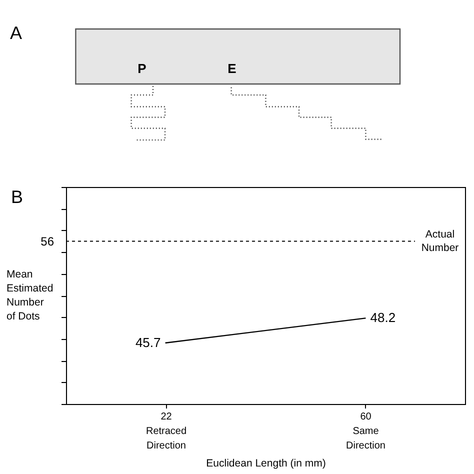 The width and height of the screenshot is (474, 474). What do you see at coordinates (266, 464) in the screenshot?
I see `x-axis-title: Euclidean Length (in mm)` at bounding box center [266, 464].